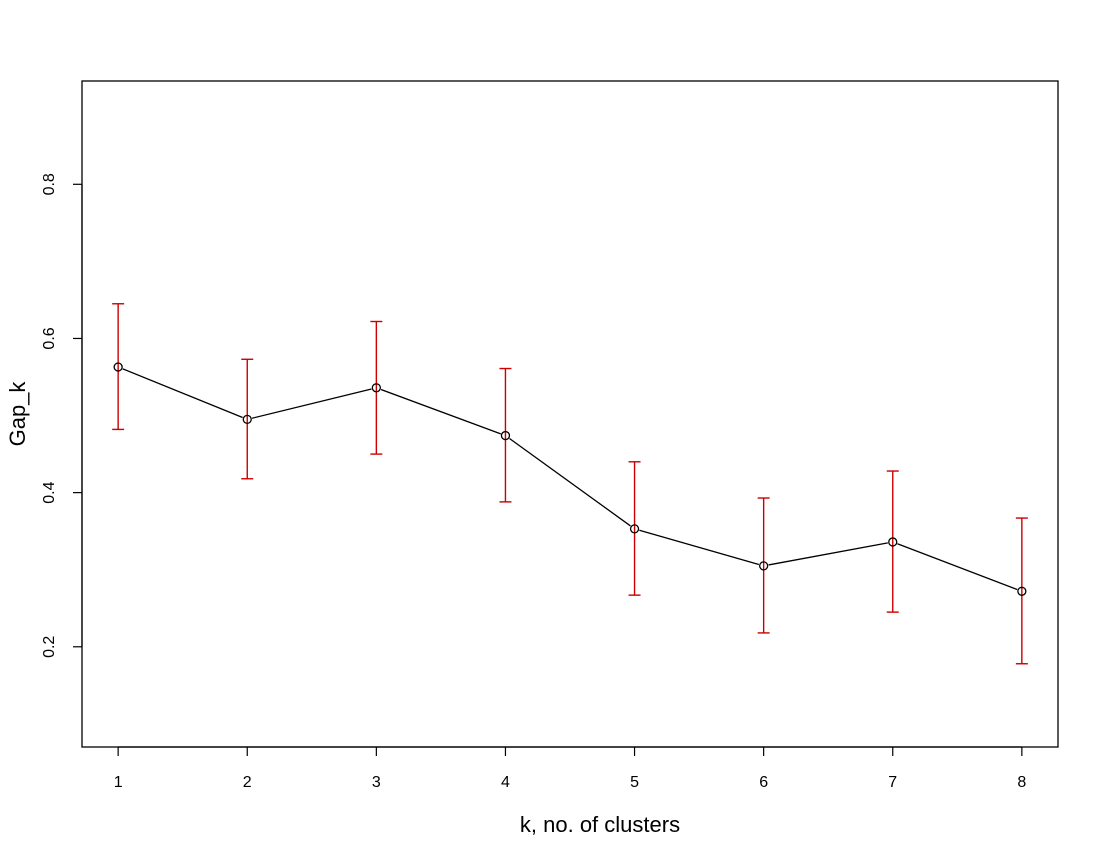 The width and height of the screenshot is (1100, 850). Describe the element at coordinates (634, 782) in the screenshot. I see `x-tick-label: 5` at that location.